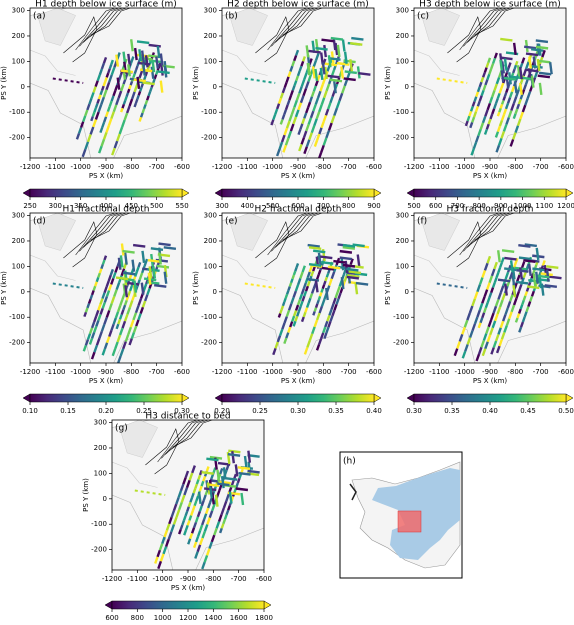 The width and height of the screenshot is (574, 625). Describe the element at coordinates (569, 193) in the screenshot. I see `colorbar-extend` at that location.